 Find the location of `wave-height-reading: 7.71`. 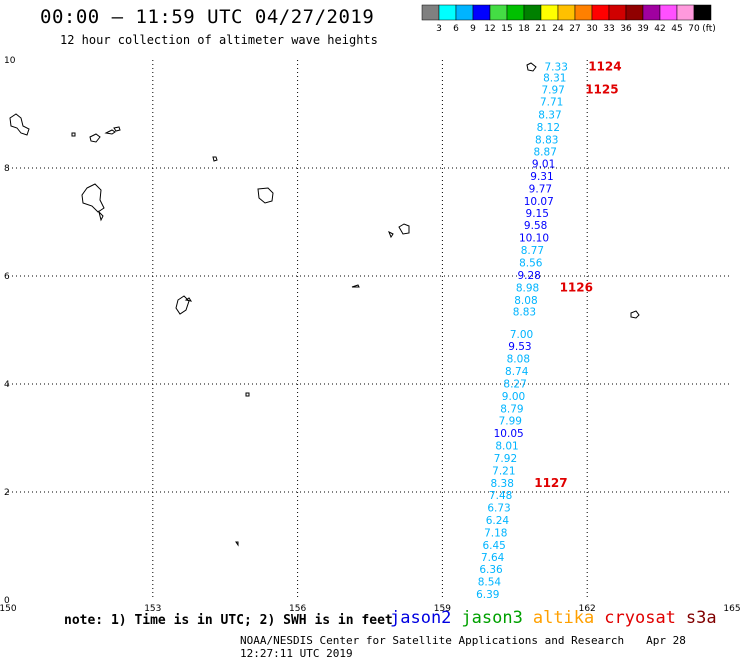

wave-height-reading: 7.71 is located at coordinates (551, 103).